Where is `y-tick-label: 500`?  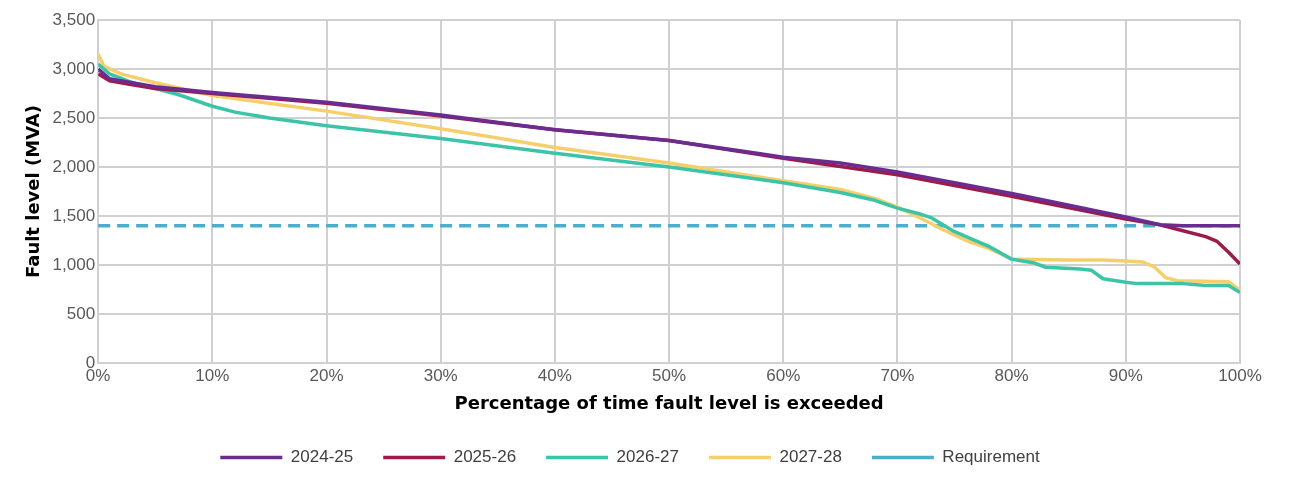 y-tick-label: 500 is located at coordinates (81, 313).